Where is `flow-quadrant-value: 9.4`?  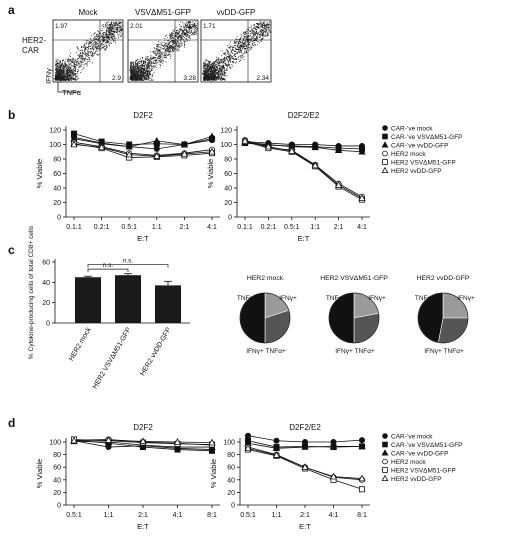
flow-quadrant-value: 9.4 is located at coordinates (191, 26).